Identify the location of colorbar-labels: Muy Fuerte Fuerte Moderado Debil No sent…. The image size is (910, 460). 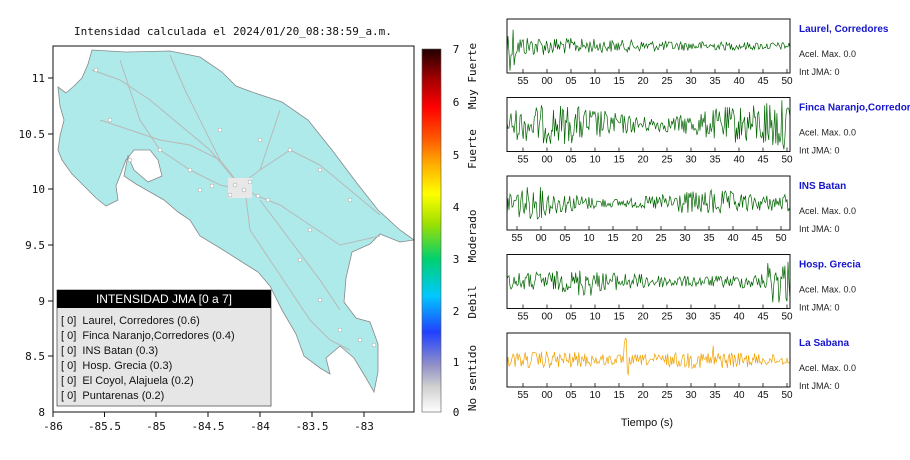
(472, 227).